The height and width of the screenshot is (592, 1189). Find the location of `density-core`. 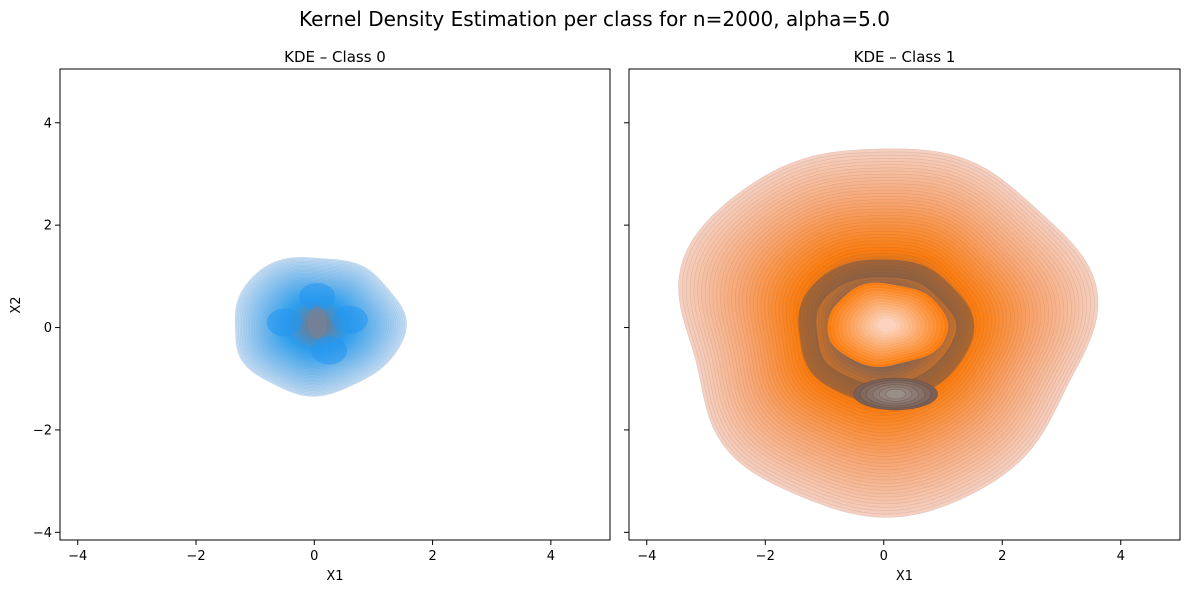

density-core is located at coordinates (317, 322).